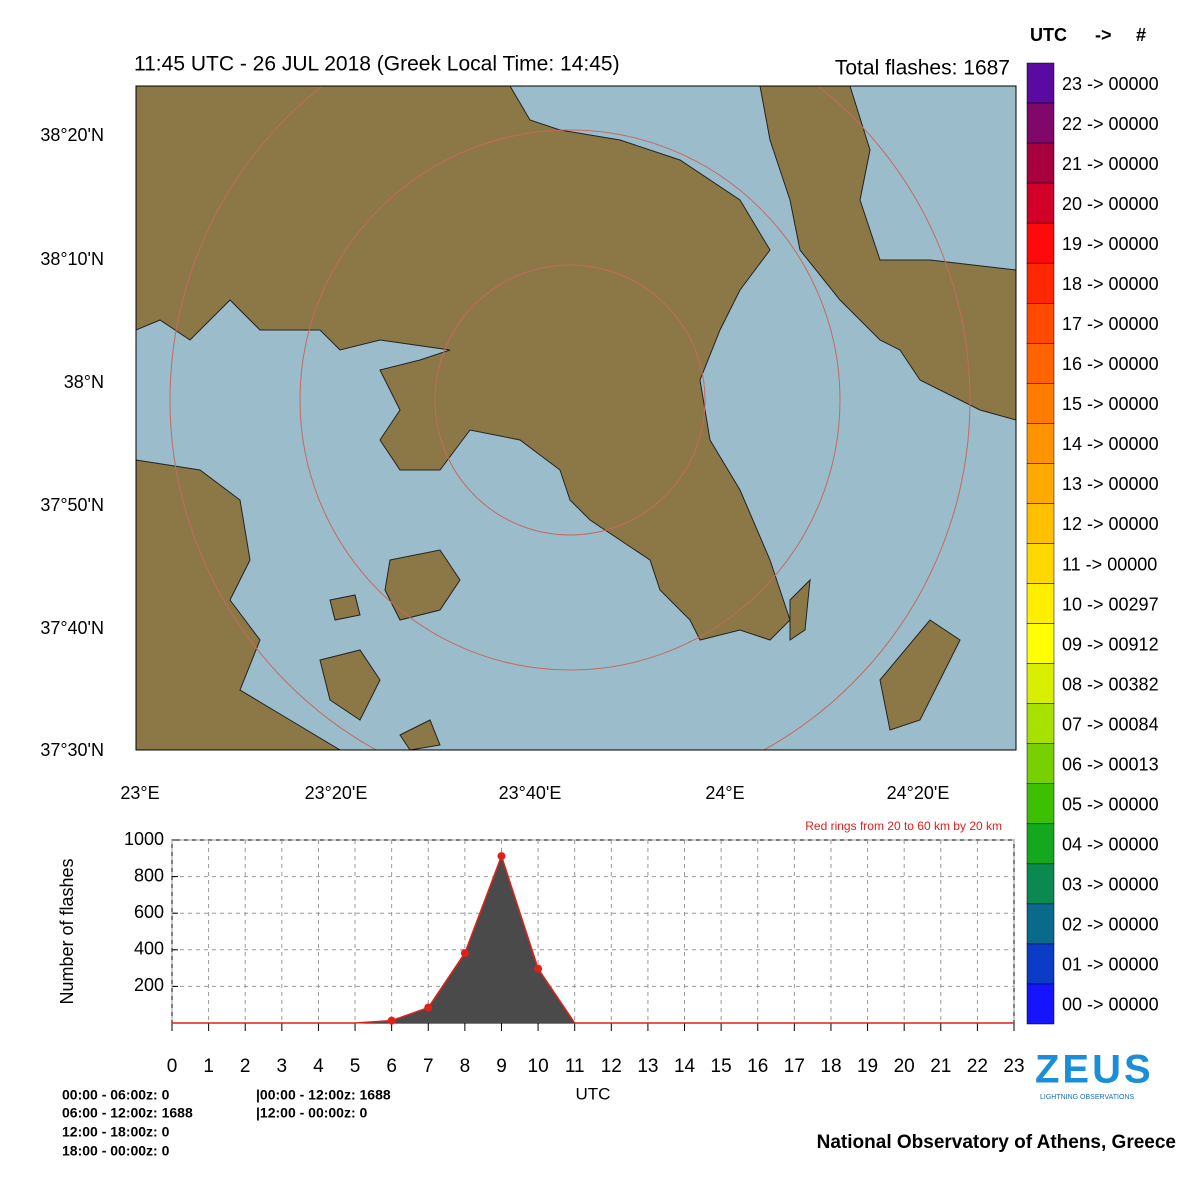 This screenshot has height=1182, width=1200. What do you see at coordinates (149, 985) in the screenshot?
I see `y-tick-label: 200` at bounding box center [149, 985].